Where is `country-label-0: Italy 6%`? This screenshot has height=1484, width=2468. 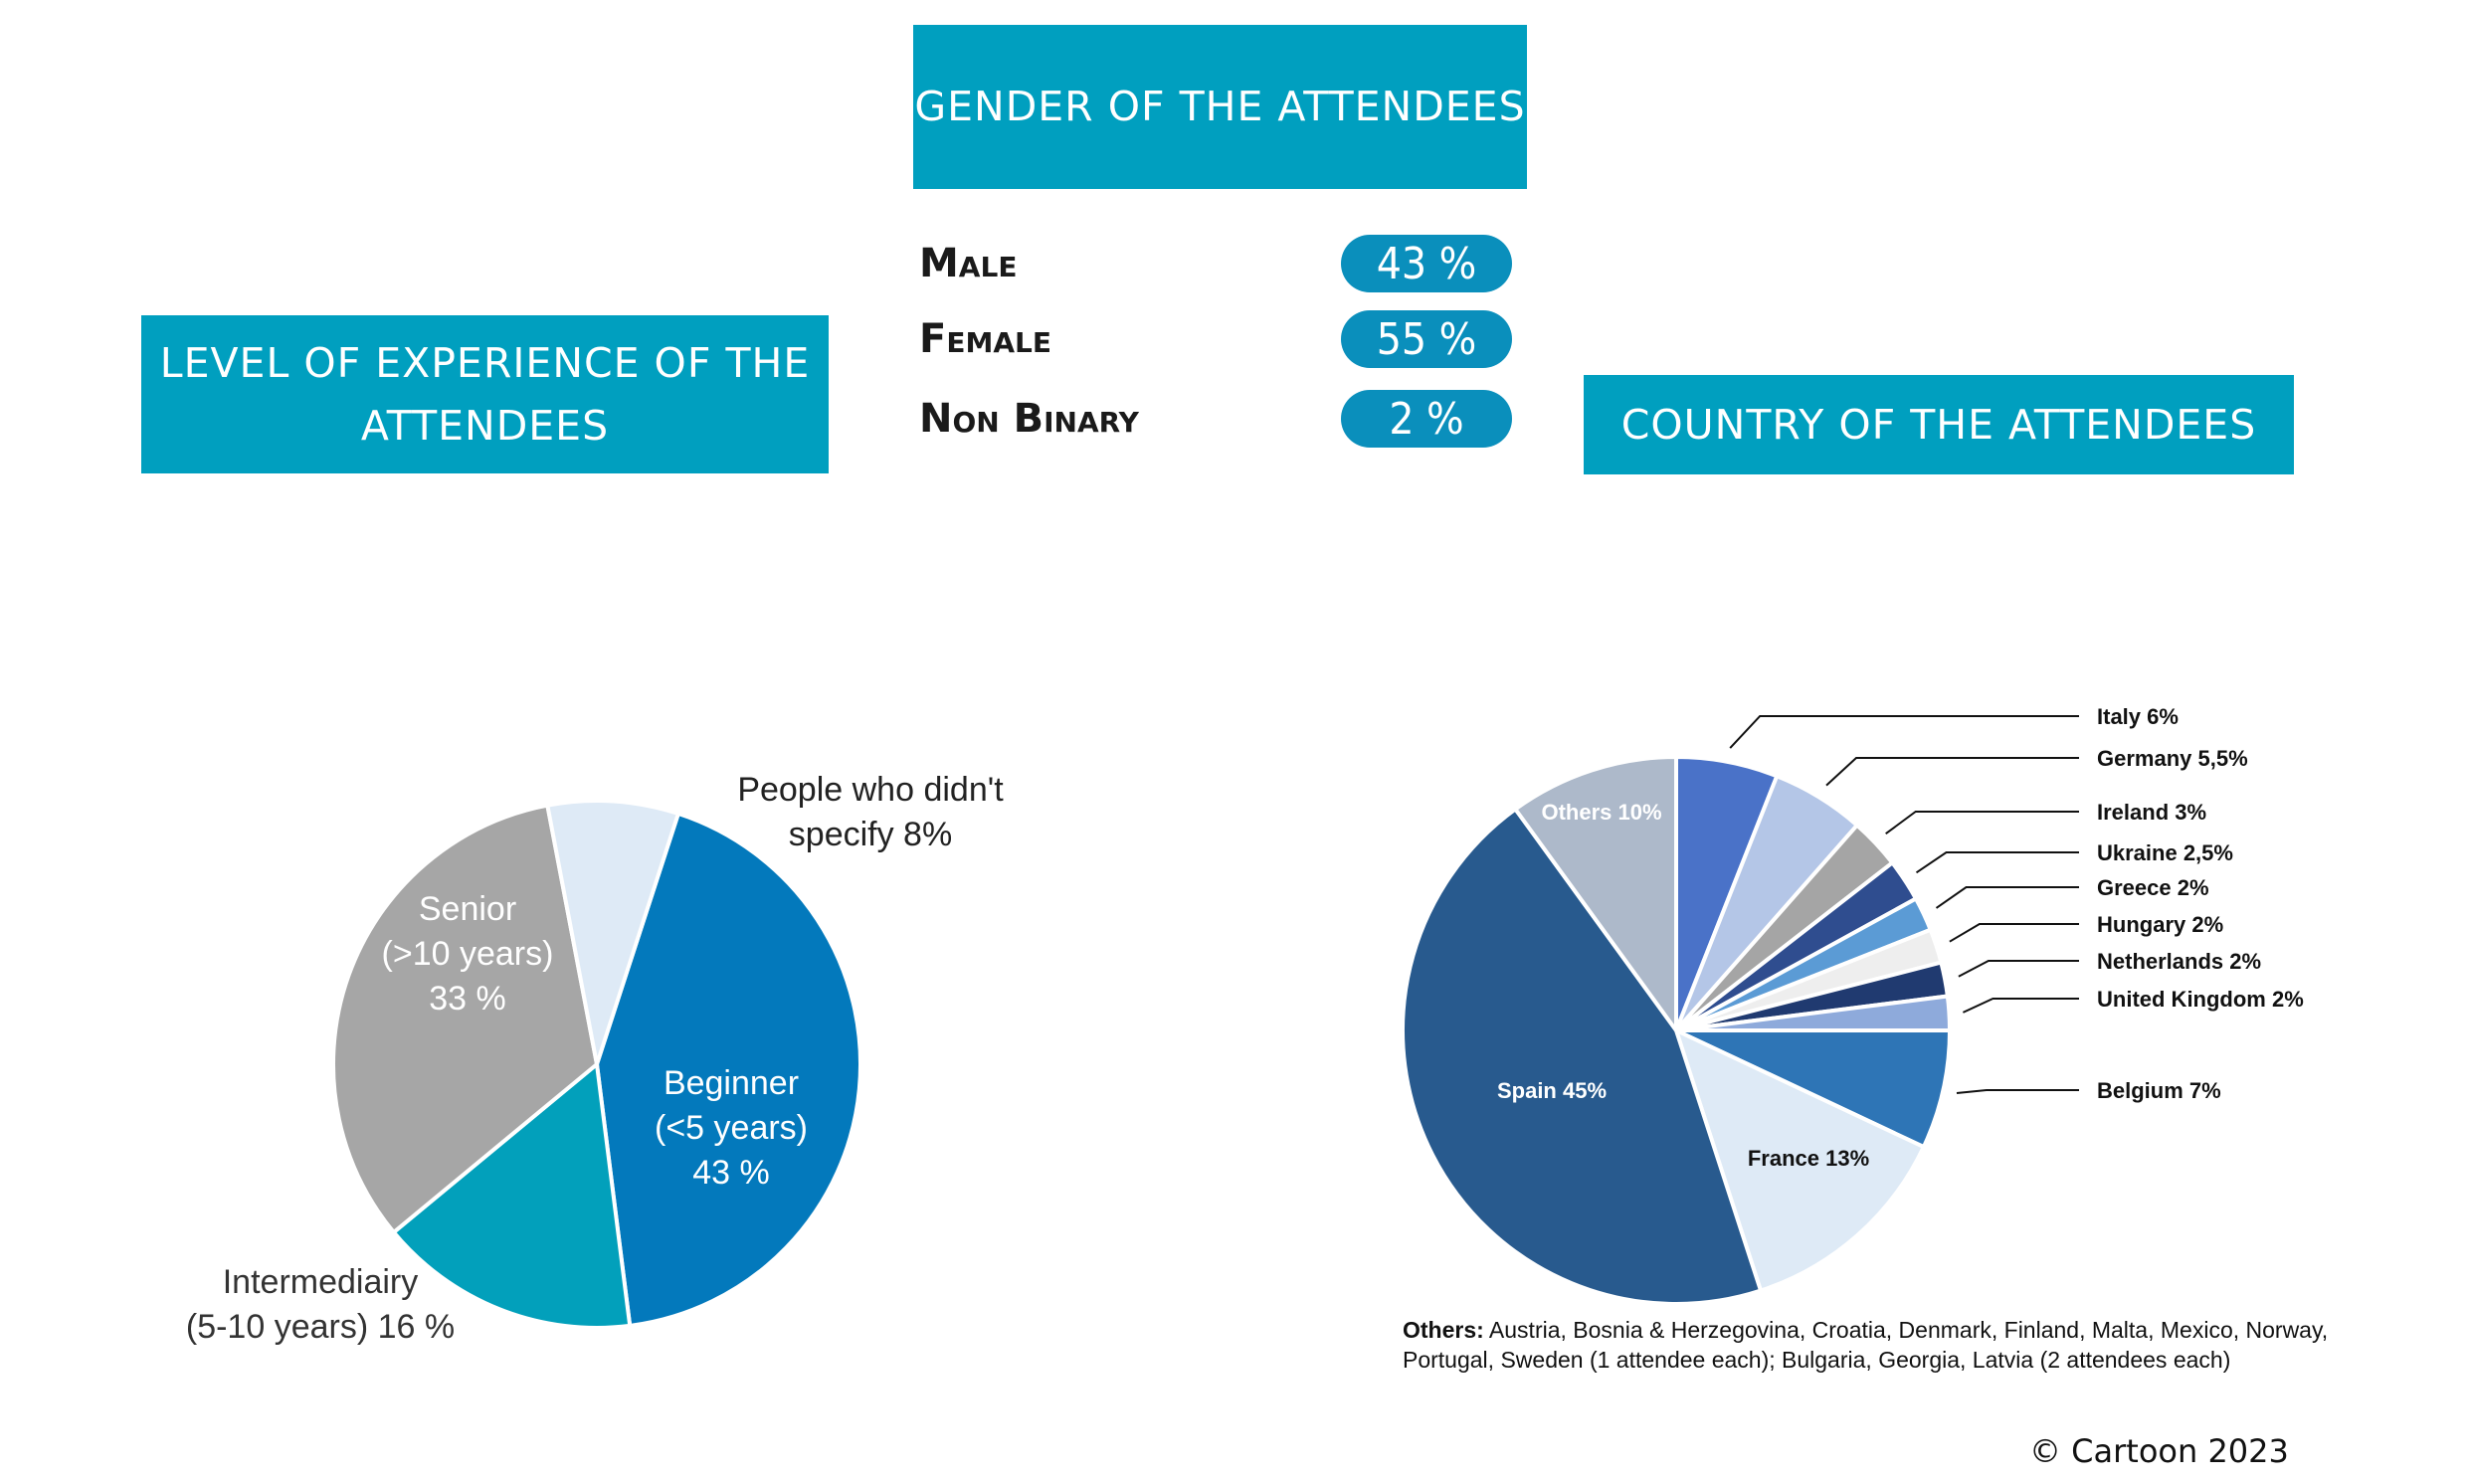 country-label-0: Italy 6% is located at coordinates (2138, 716).